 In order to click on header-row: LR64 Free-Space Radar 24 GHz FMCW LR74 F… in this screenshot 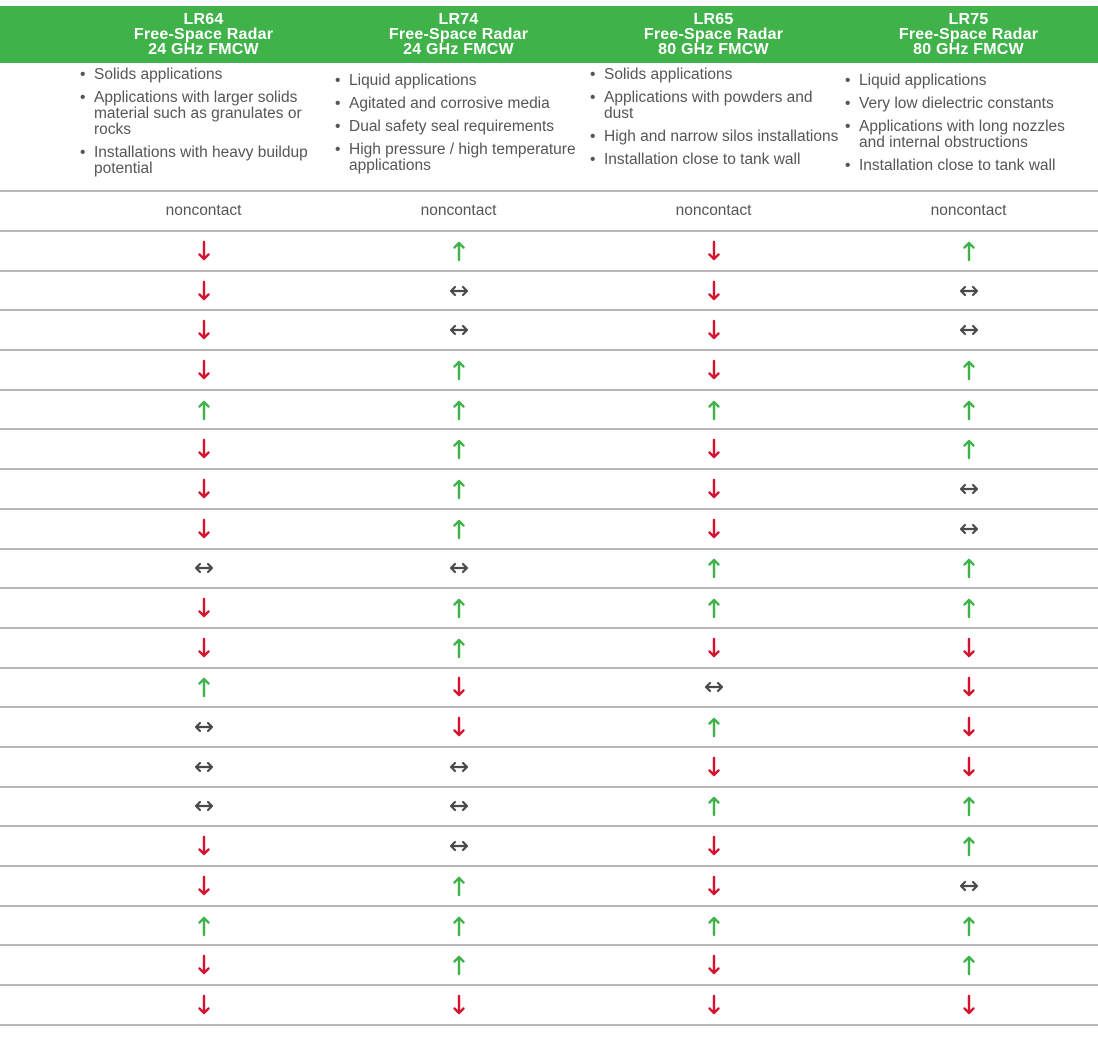, I will do `click(549, 34)`.